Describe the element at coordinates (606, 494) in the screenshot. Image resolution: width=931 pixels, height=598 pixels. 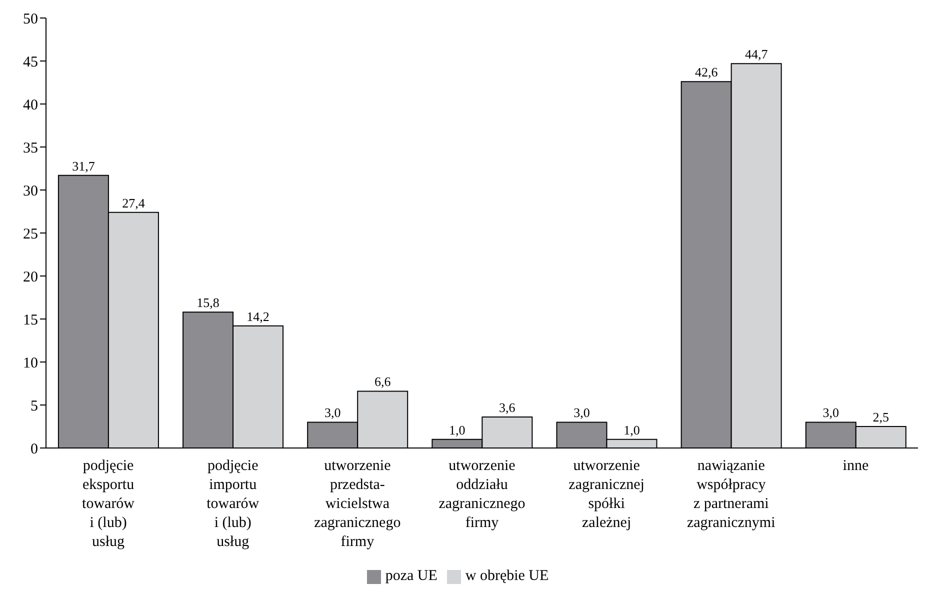
I see `x-tick-label: utworzenie zagranicznej spółki zależnej` at that location.